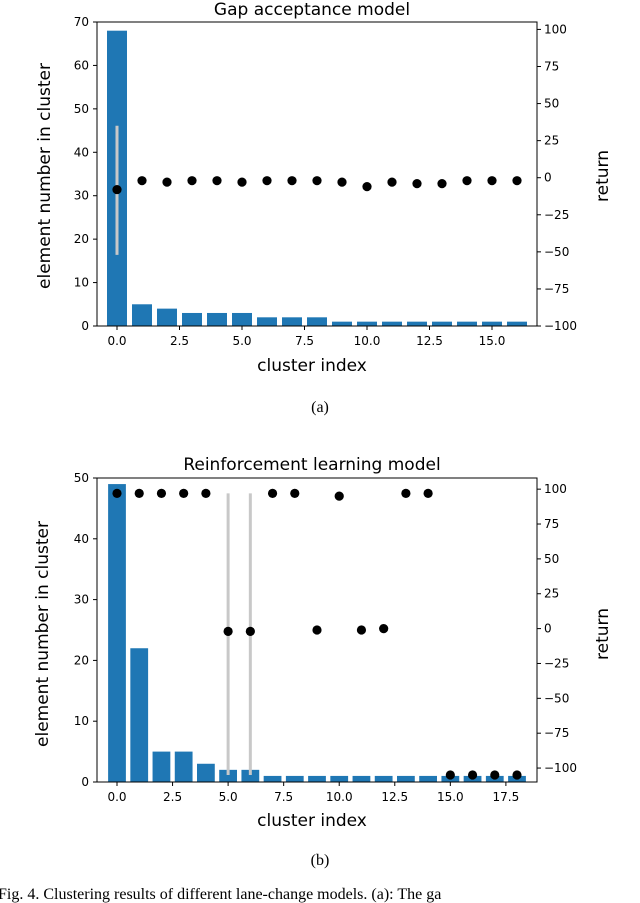  I want to click on y-ticks: 0 10 20 30 40 50, so click(85, 630).